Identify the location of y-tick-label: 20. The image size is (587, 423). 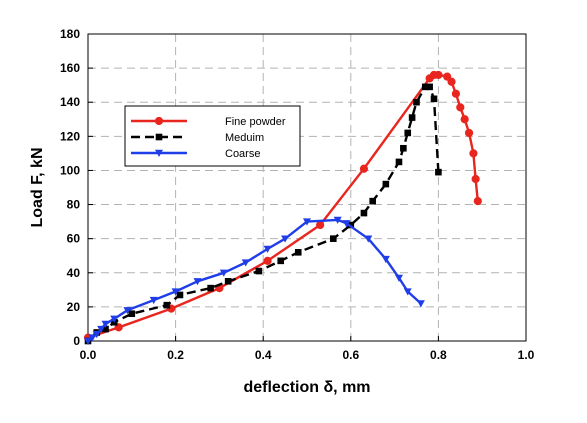
(74, 307).